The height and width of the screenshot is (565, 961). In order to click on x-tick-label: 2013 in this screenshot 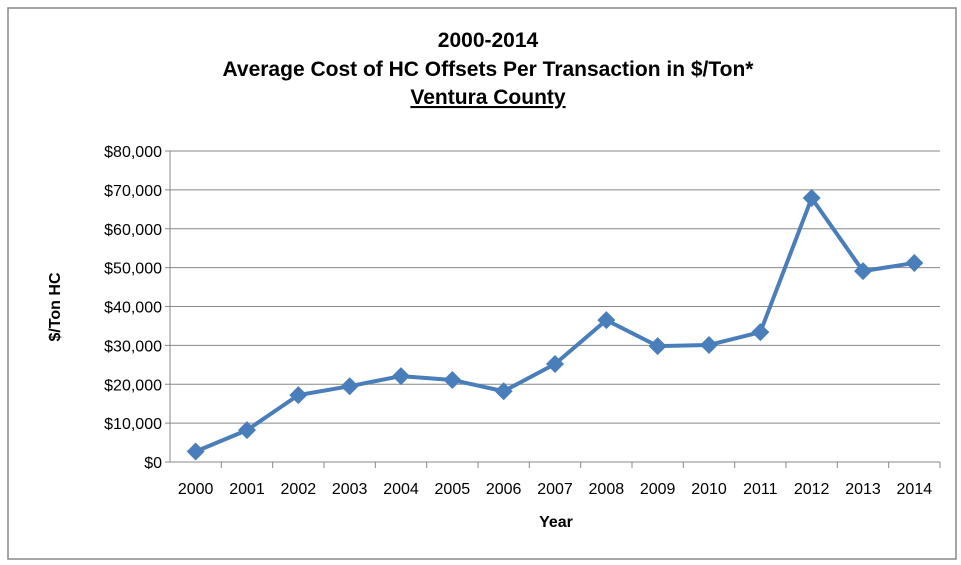, I will do `click(863, 489)`.